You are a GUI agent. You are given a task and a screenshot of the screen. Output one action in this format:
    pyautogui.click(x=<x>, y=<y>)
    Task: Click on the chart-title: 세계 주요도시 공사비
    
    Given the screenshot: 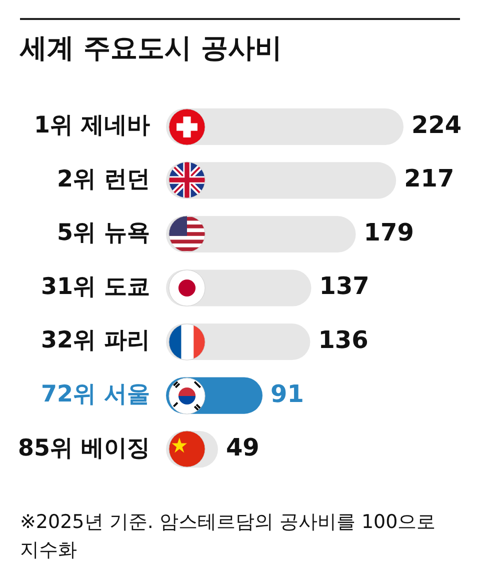 What is the action you would take?
    pyautogui.click(x=151, y=49)
    